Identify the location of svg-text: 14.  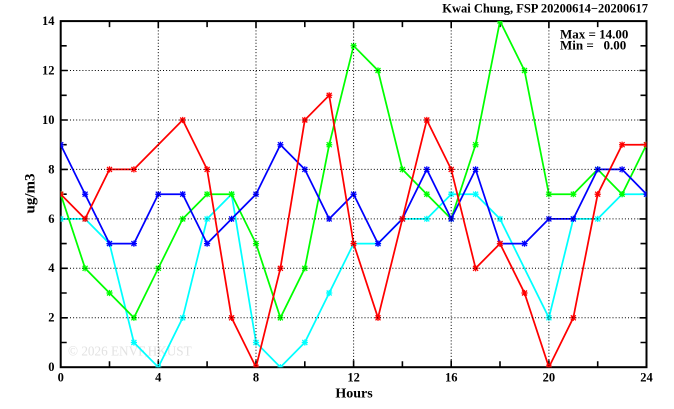
(48, 21).